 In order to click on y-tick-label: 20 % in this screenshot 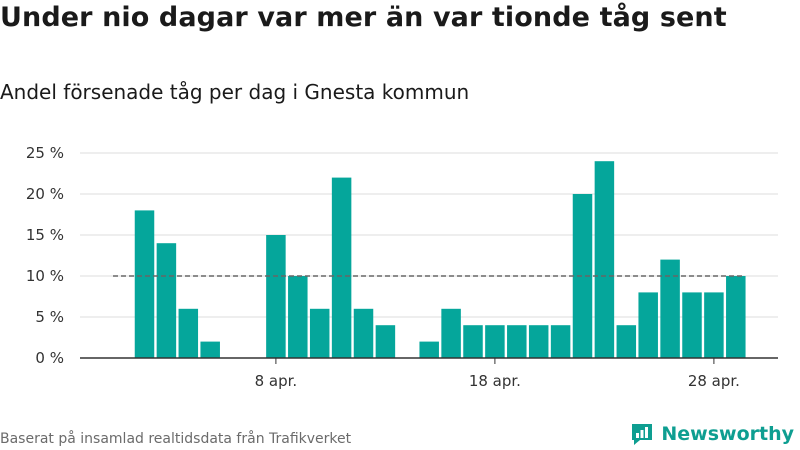, I will do `click(45, 194)`.